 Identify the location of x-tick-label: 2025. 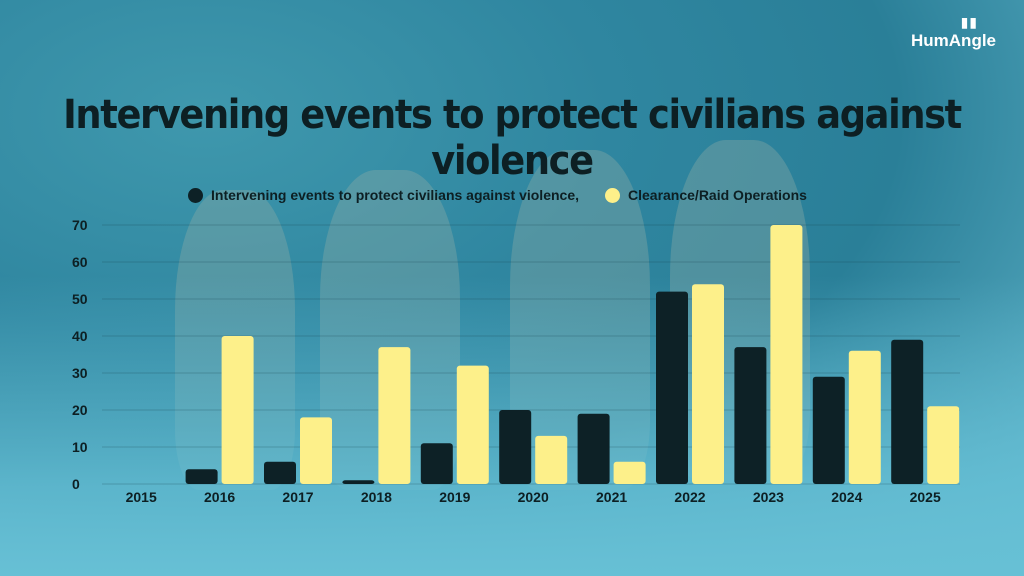
(925, 497).